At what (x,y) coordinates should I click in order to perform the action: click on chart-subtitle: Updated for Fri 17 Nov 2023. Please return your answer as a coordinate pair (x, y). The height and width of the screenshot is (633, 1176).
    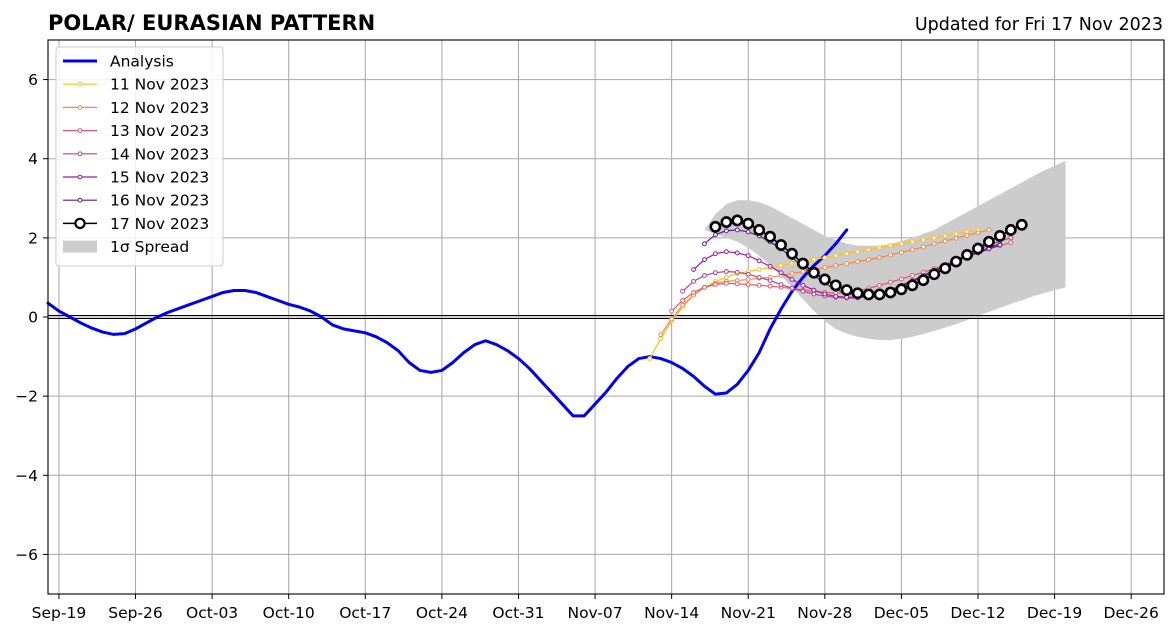
    Looking at the image, I should click on (1039, 25).